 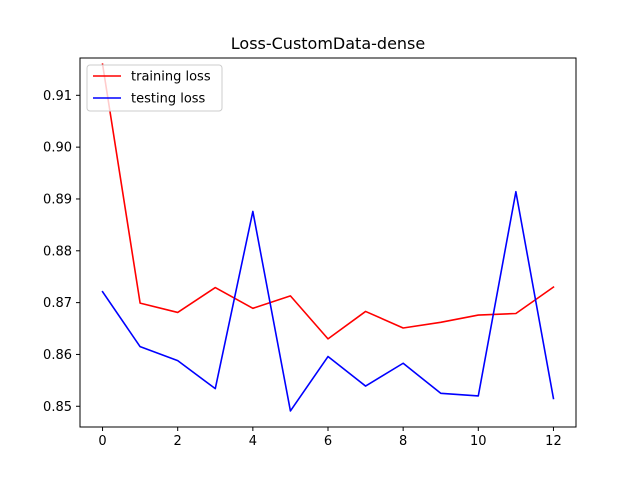 I want to click on y-tick-label: 0.91, so click(x=57, y=96).